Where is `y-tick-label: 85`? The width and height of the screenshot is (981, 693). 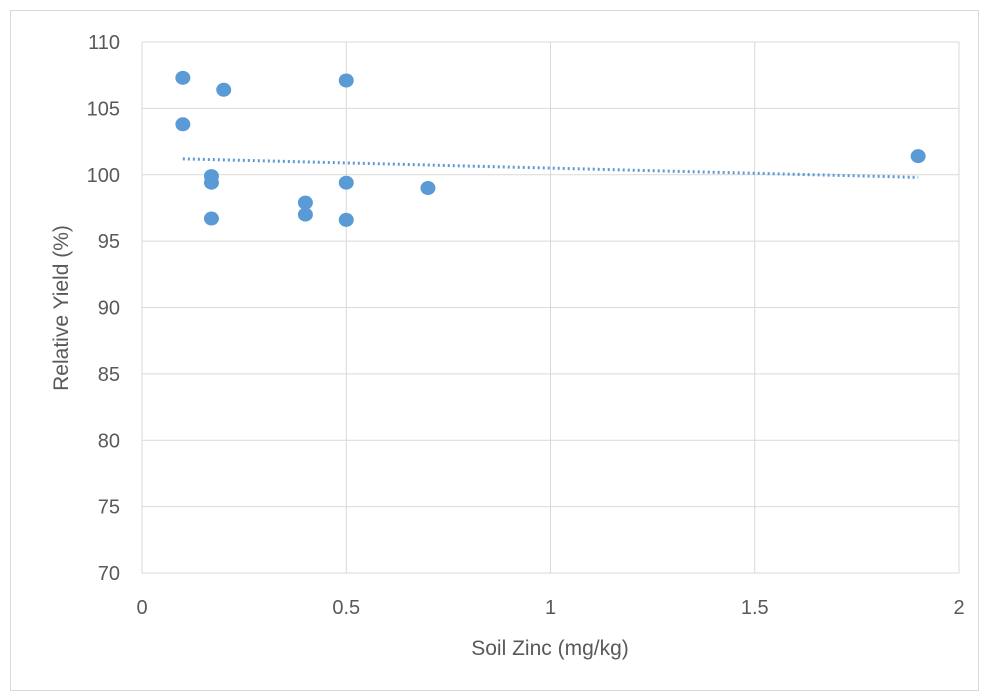
y-tick-label: 85 is located at coordinates (109, 375).